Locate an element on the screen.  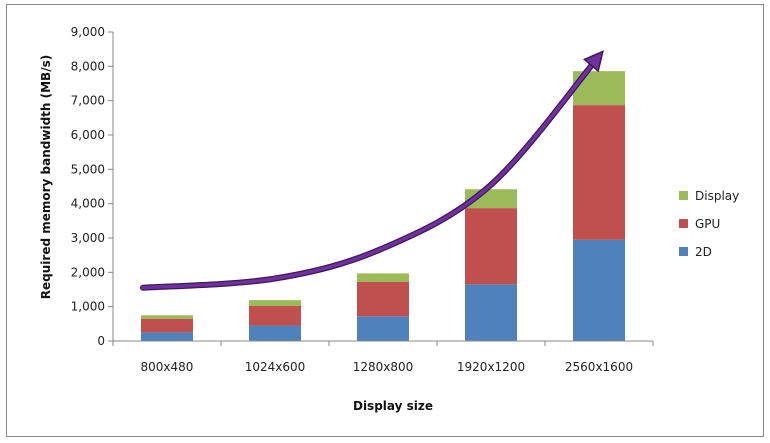
legend-label: GPU is located at coordinates (707, 224).